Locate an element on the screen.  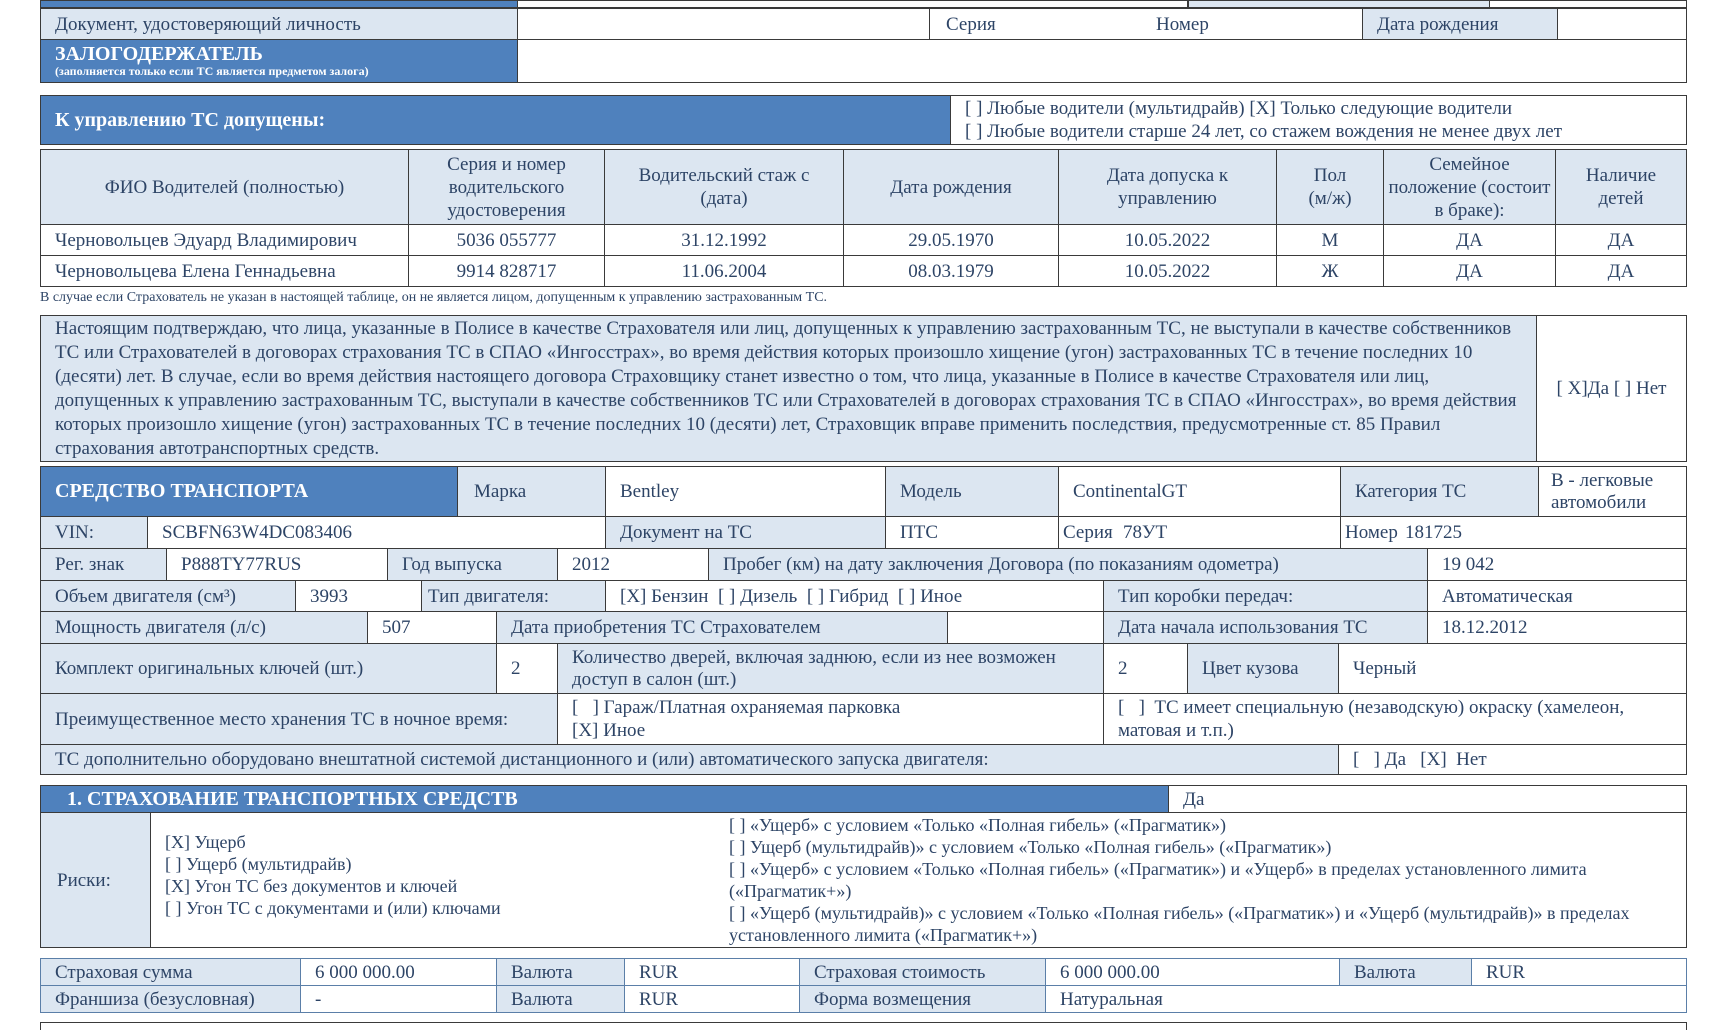
header-text: Дата рождения is located at coordinates (951, 187).